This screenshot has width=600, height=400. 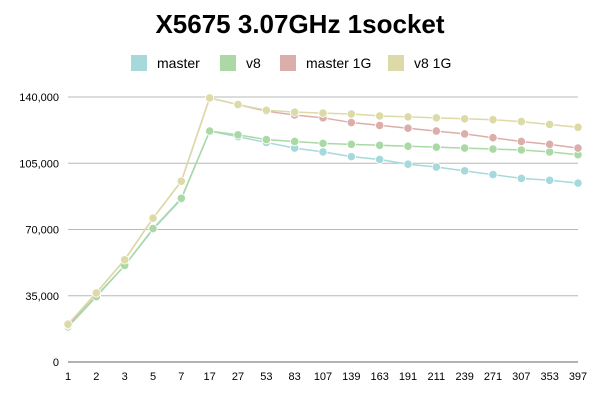 What do you see at coordinates (42, 231) in the screenshot?
I see `y-tick-label: 70,000` at bounding box center [42, 231].